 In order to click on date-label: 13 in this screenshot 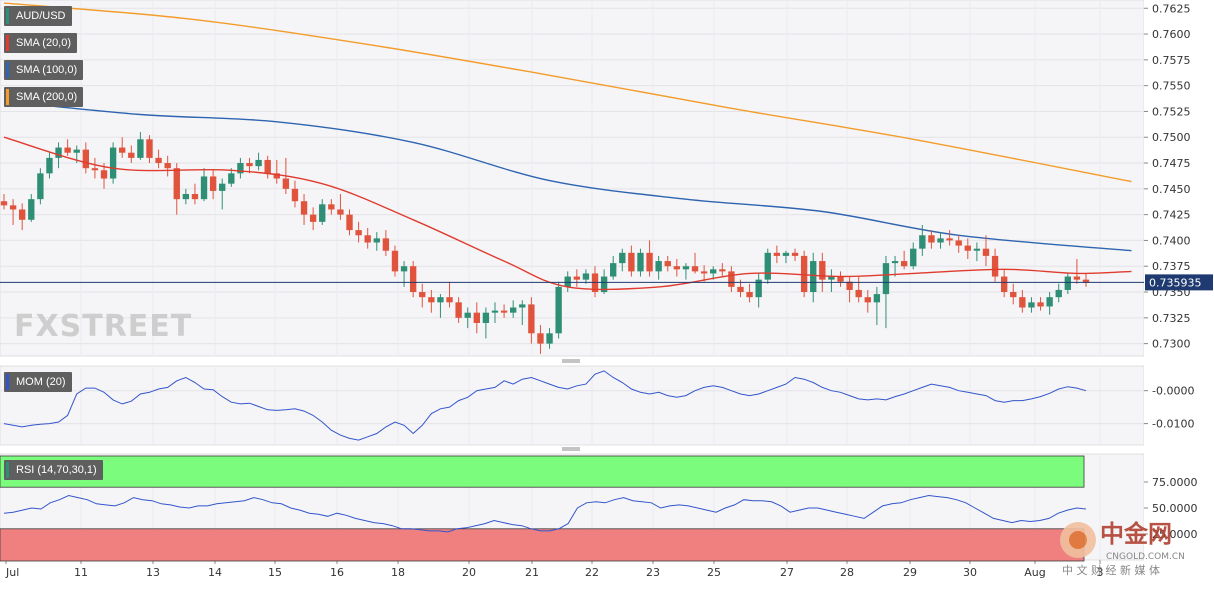, I will do `click(153, 572)`.